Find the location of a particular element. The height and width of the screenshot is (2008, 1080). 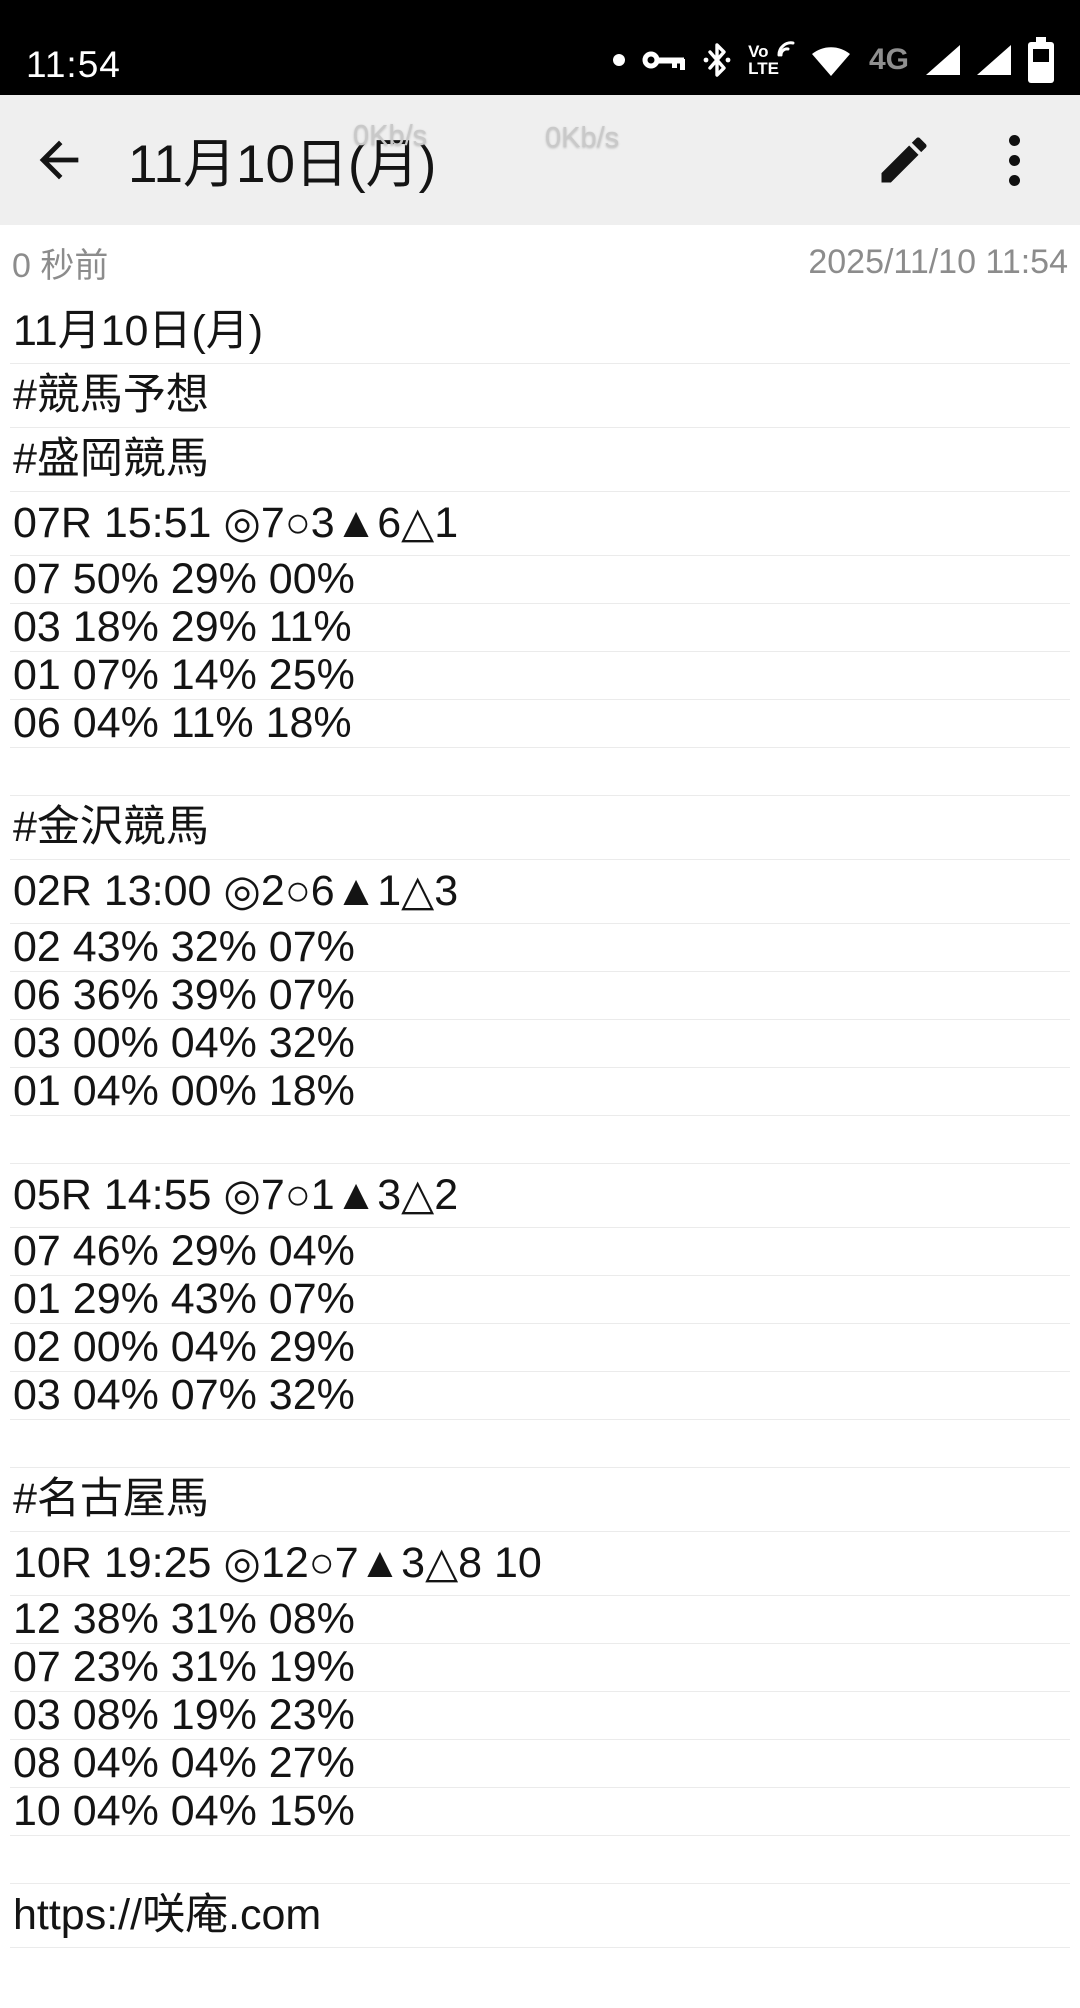

volte-icon: Vo LTE is located at coordinates (771, 59).